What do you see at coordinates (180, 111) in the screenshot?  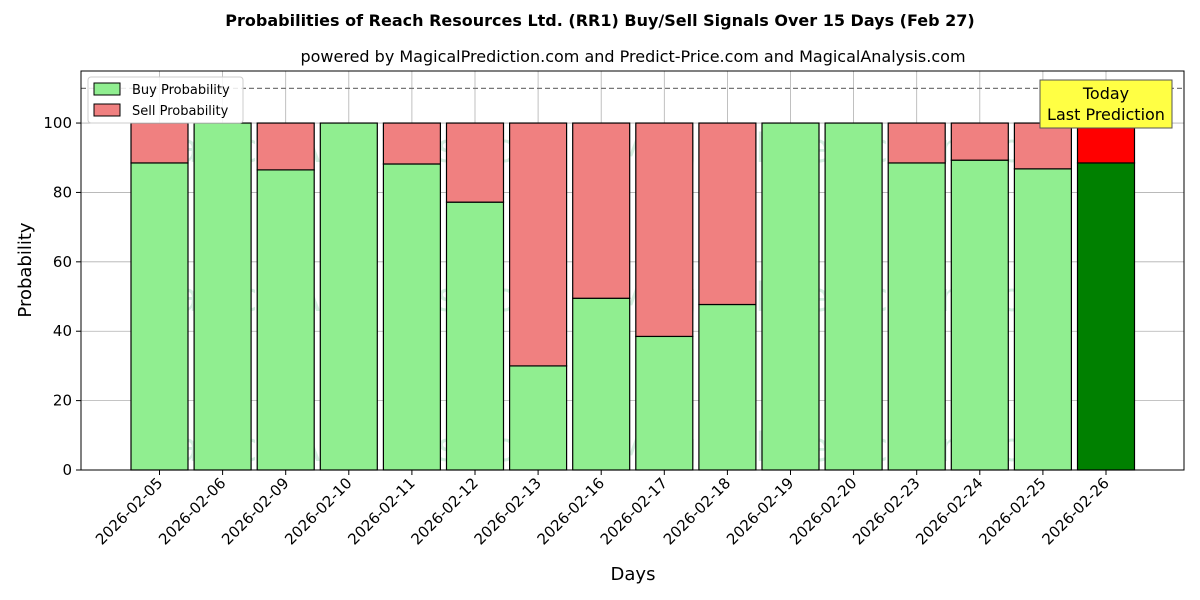 I see `legend-label-sell: Sell Probability` at bounding box center [180, 111].